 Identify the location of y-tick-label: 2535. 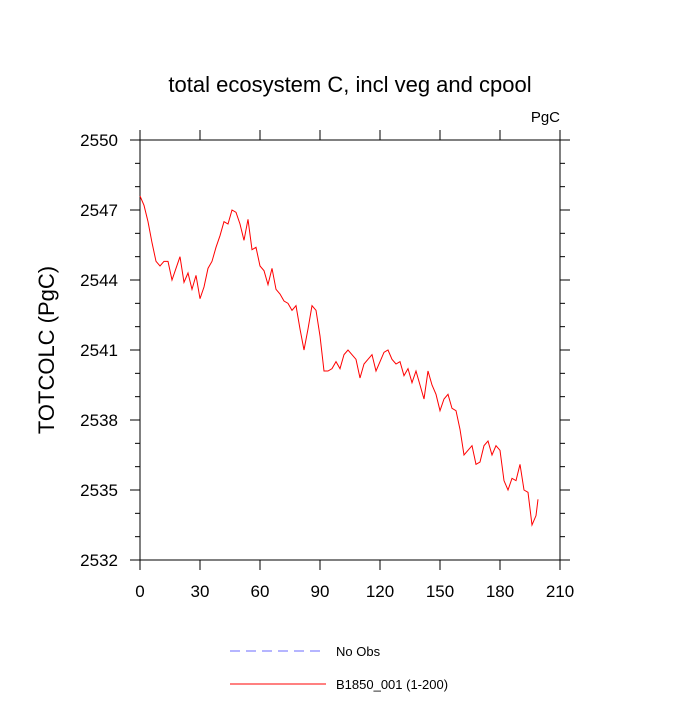
(99, 490).